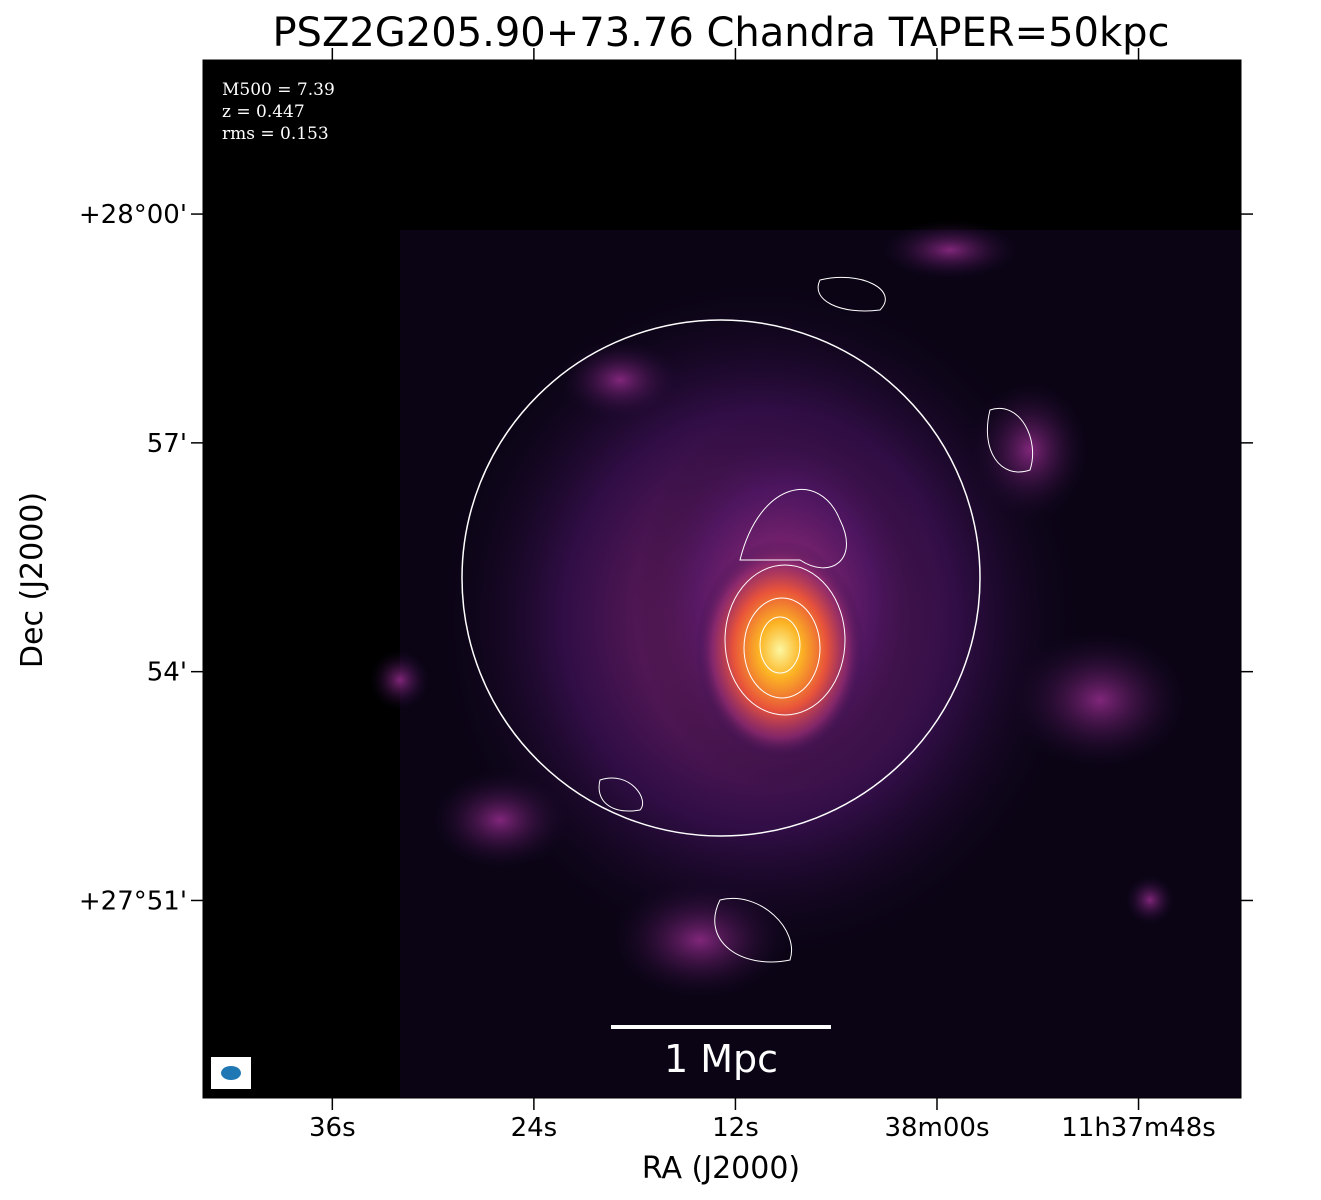  I want to click on scalebar-label: 1 Mpc, so click(721, 1059).